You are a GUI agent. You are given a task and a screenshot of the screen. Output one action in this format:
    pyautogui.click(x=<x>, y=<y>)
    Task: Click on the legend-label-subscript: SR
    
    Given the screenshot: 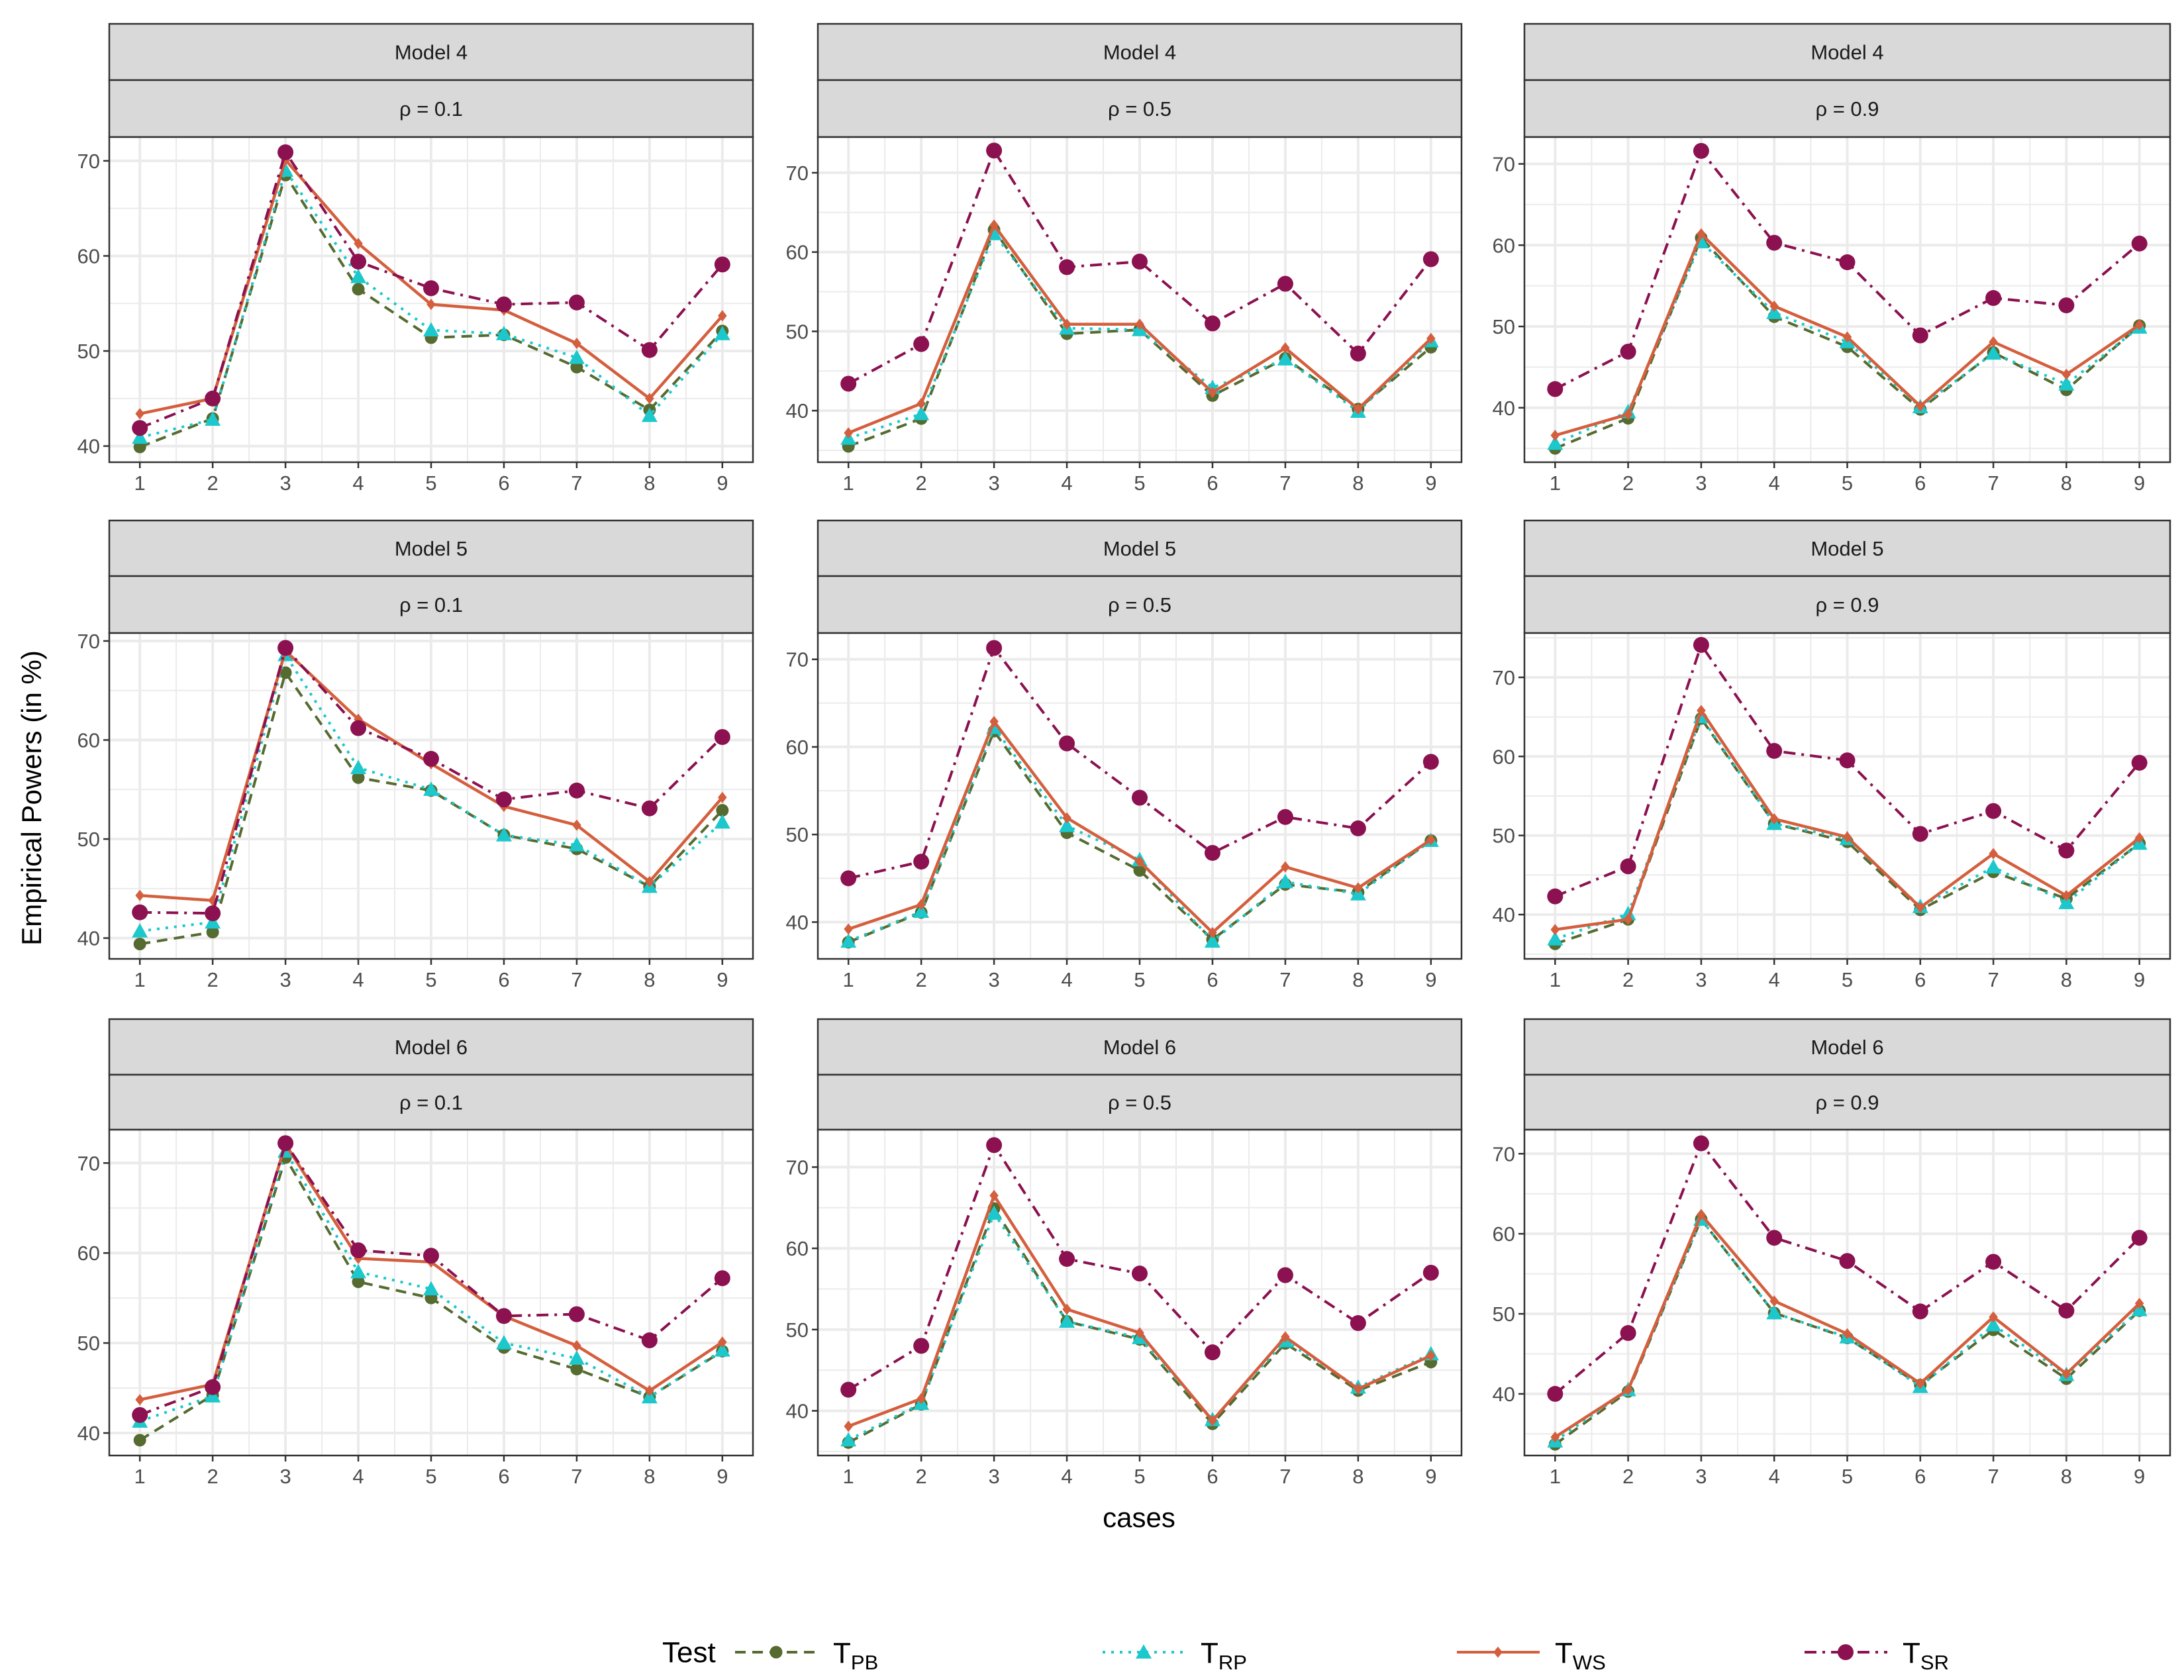 What is the action you would take?
    pyautogui.click(x=1934, y=1662)
    